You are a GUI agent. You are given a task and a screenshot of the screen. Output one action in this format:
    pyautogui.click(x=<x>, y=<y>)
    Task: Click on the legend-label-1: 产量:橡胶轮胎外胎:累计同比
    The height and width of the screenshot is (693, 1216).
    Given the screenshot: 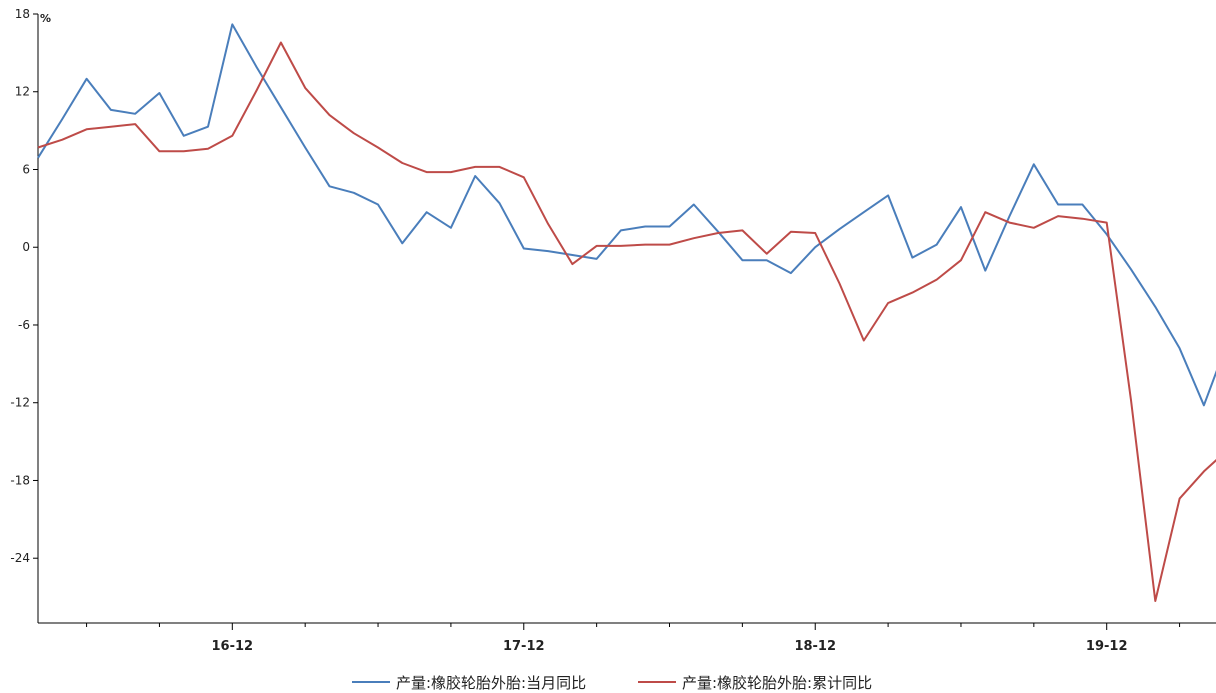 What is the action you would take?
    pyautogui.click(x=777, y=683)
    